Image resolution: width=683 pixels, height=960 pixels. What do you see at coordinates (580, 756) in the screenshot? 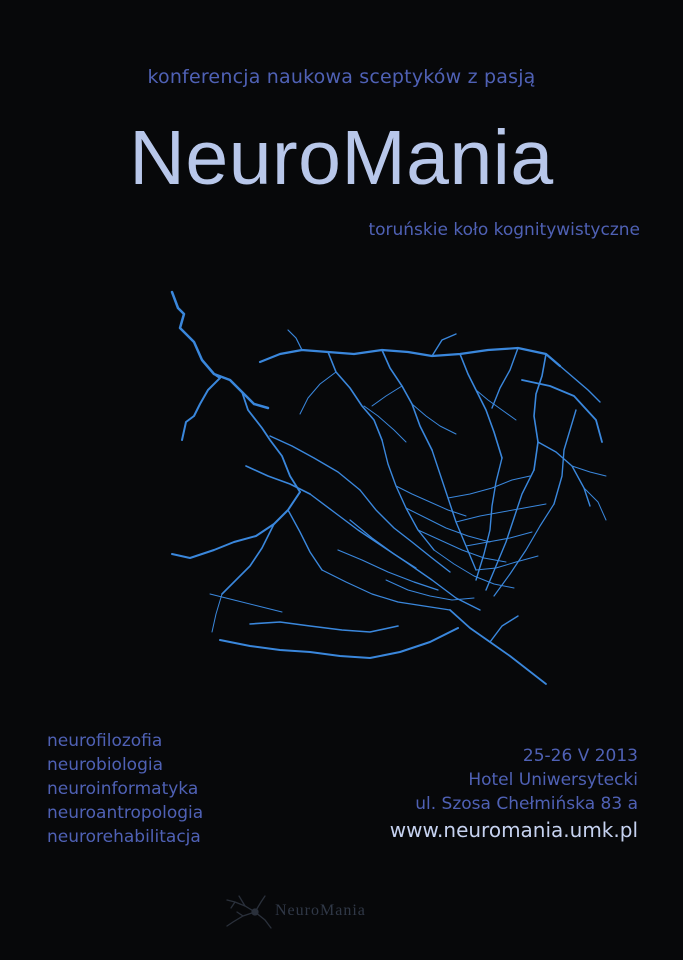
I see `event-date: 25-26 V 2013` at bounding box center [580, 756].